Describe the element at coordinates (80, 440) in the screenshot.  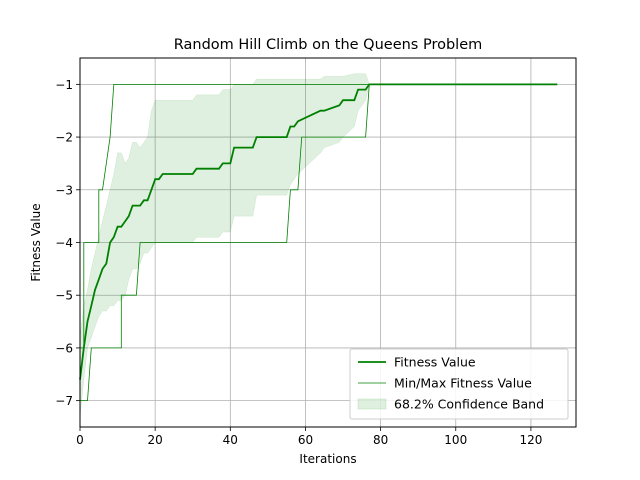
I see `x-tick-label-0: 0` at that location.